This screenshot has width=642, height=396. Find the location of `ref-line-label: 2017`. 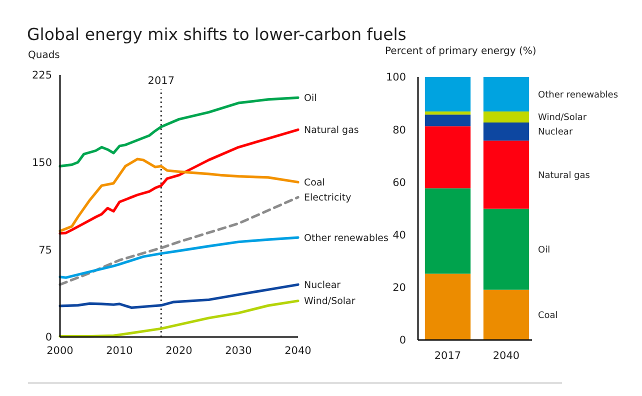

ref-line-label: 2017 is located at coordinates (161, 81).